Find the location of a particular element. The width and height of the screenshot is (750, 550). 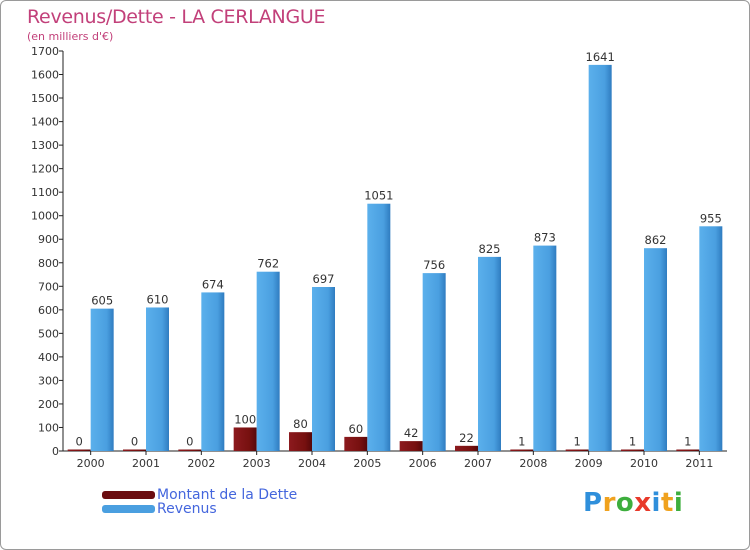

data-label: 80 is located at coordinates (300, 424).